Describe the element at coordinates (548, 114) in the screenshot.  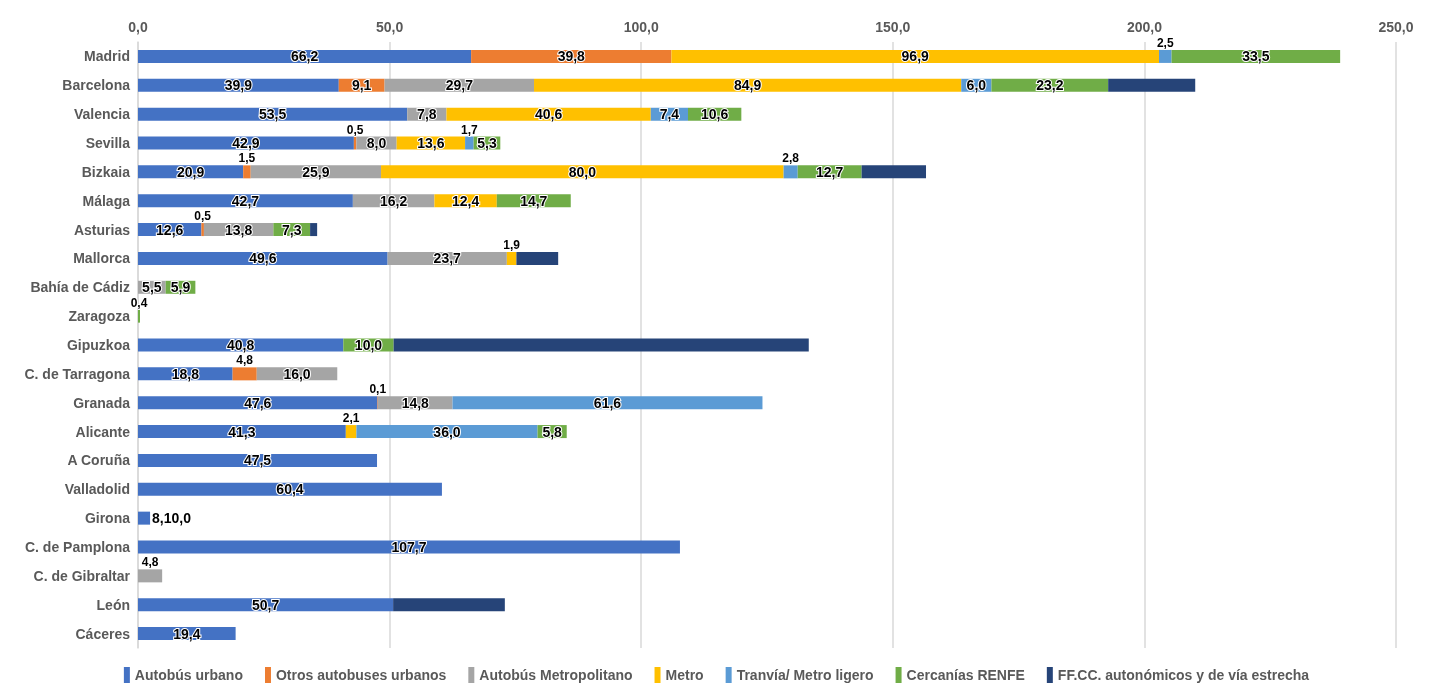
I see `data-label: 40,6` at that location.